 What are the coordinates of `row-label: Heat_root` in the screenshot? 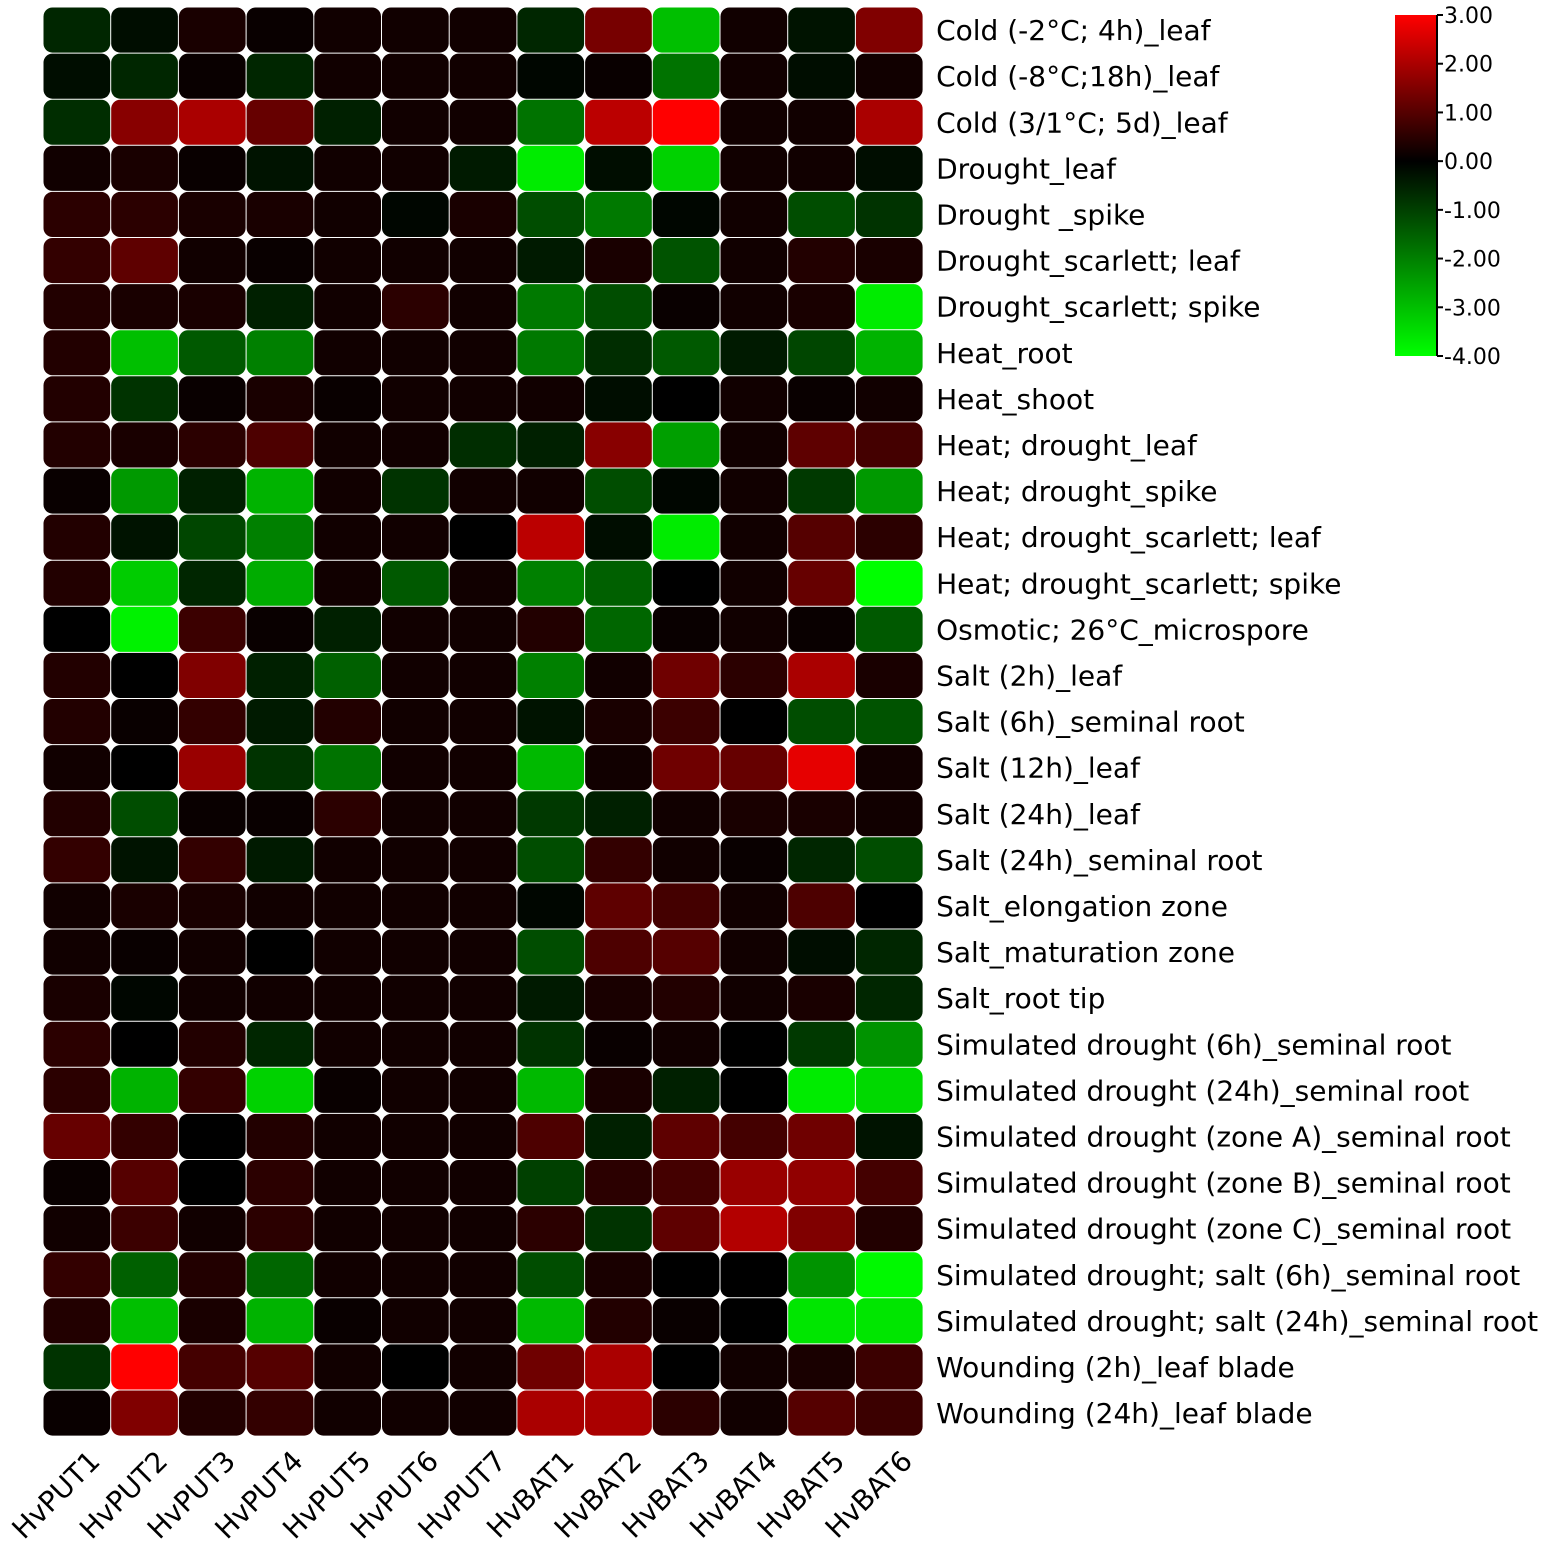 It's located at (1004, 353).